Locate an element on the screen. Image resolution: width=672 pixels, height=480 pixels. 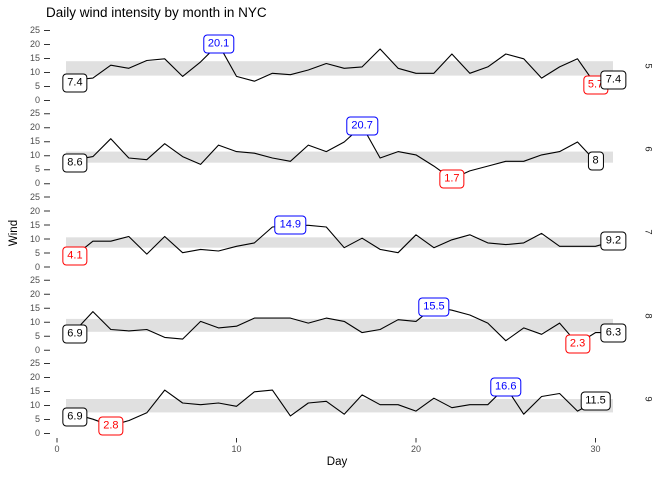
facet-strip-label: 7 is located at coordinates (648, 232).